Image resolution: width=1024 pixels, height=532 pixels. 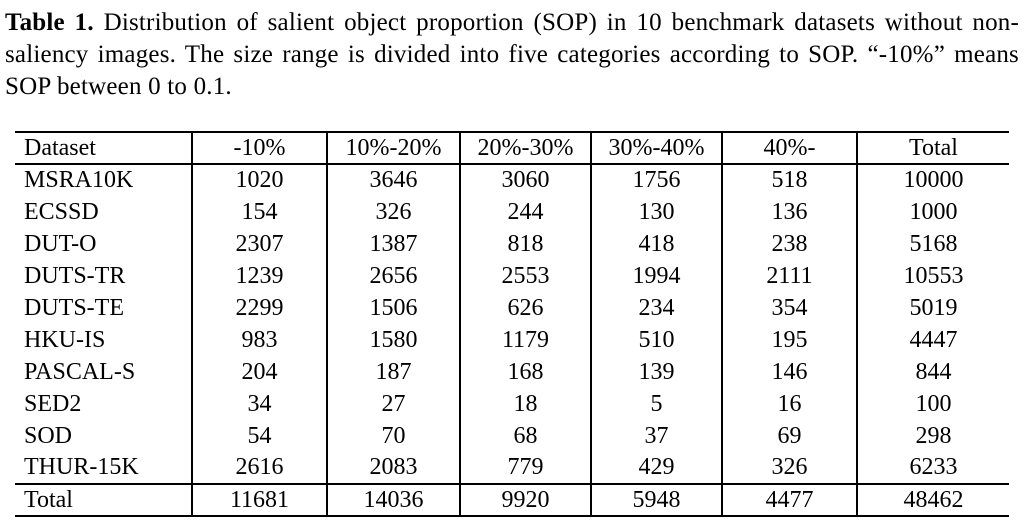 What do you see at coordinates (393, 244) in the screenshot?
I see `table-cell: 1387` at bounding box center [393, 244].